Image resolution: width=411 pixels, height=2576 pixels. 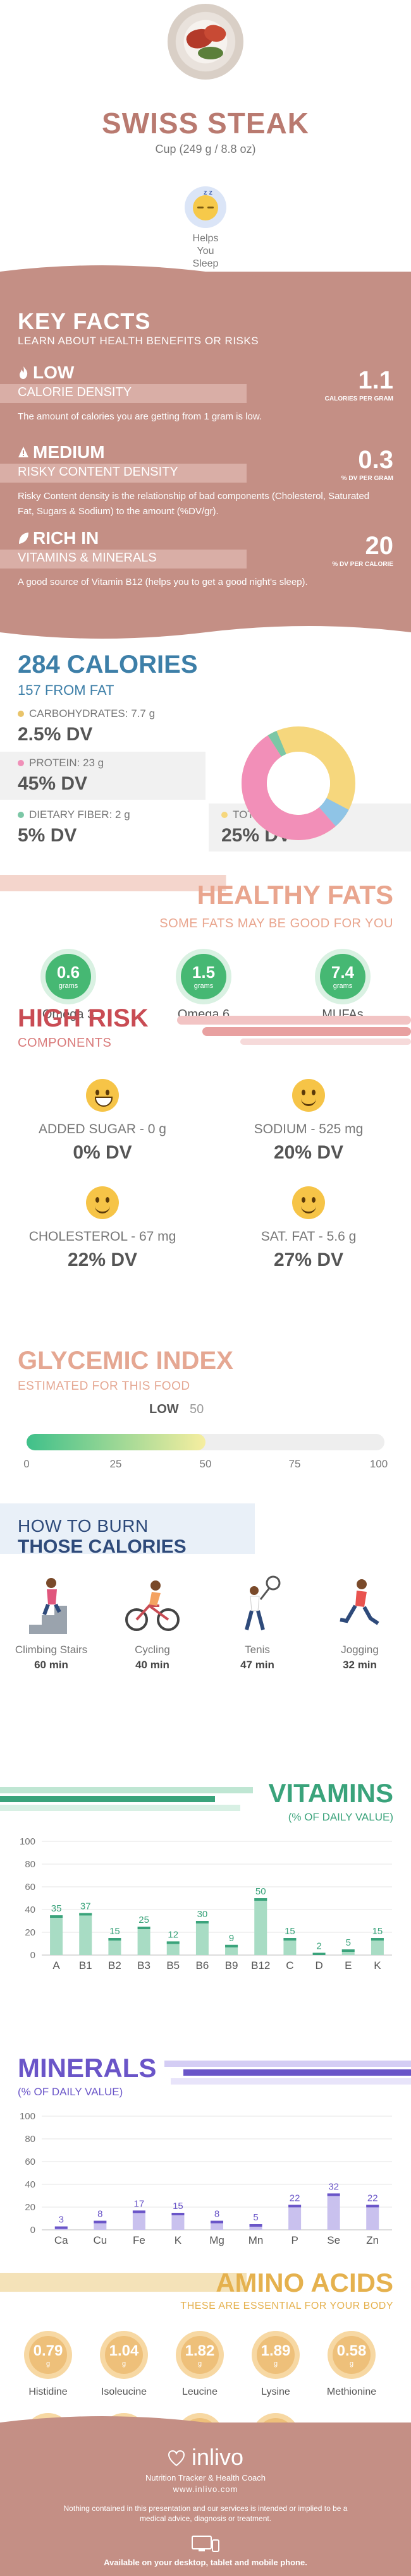 What do you see at coordinates (258, 1650) in the screenshot?
I see `activity-label: Tenis` at bounding box center [258, 1650].